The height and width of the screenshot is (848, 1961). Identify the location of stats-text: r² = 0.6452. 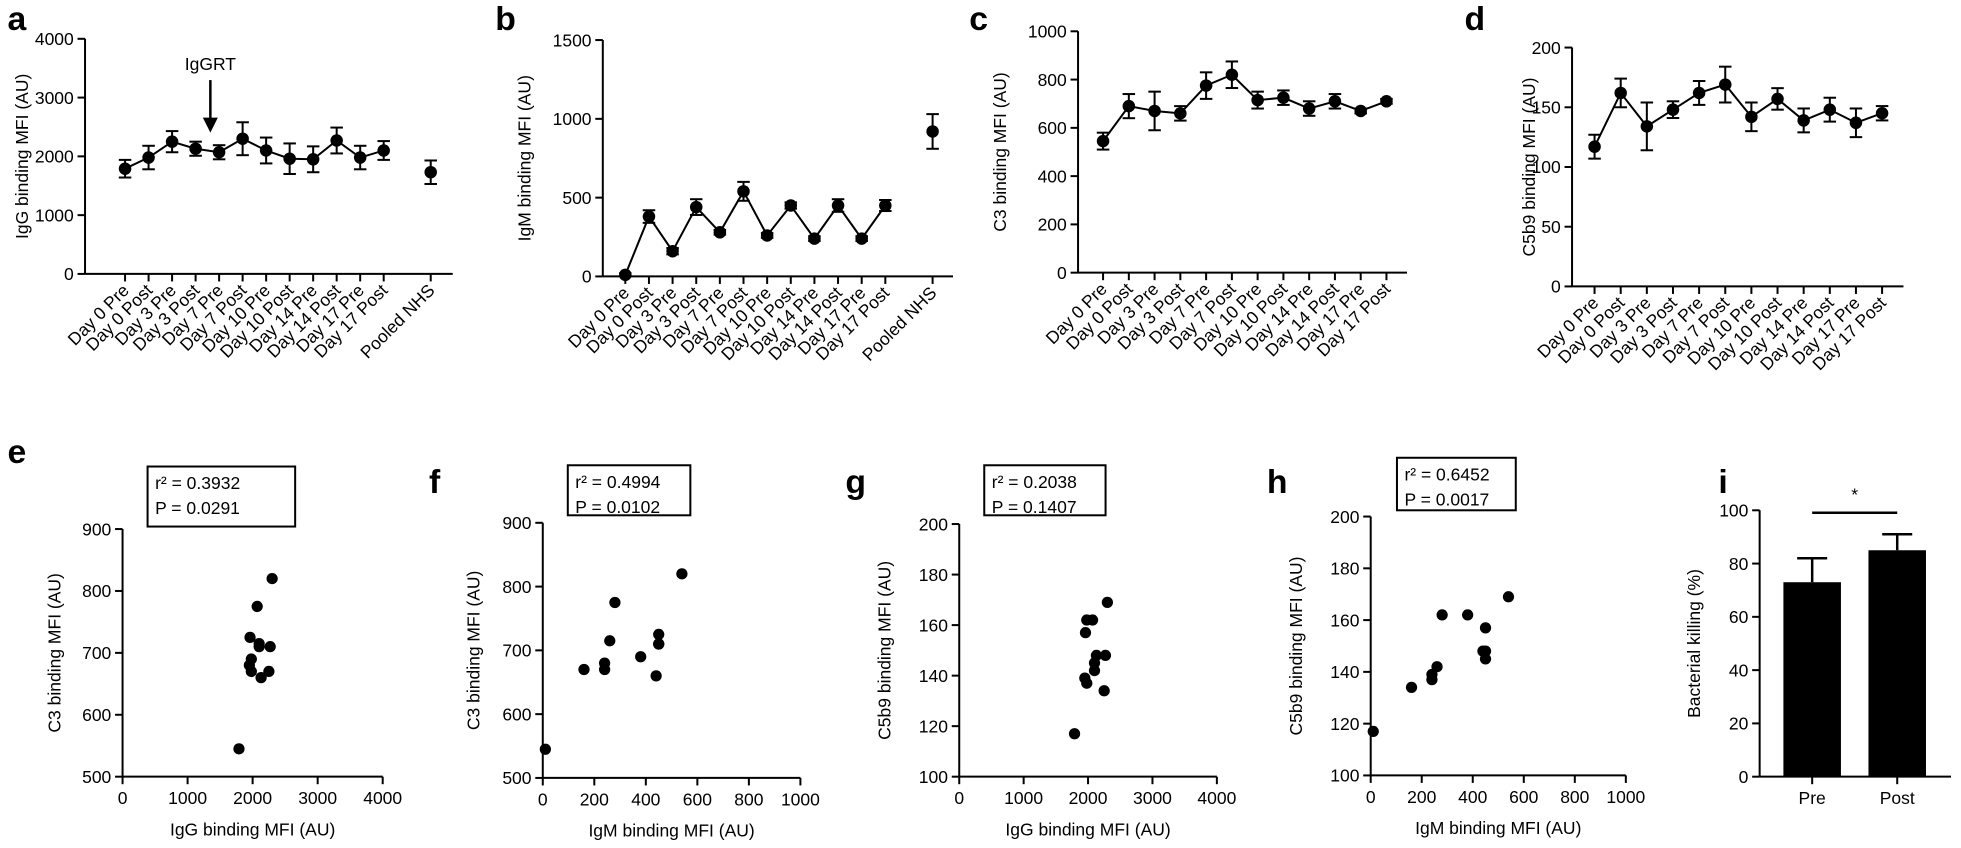
(1446, 474).